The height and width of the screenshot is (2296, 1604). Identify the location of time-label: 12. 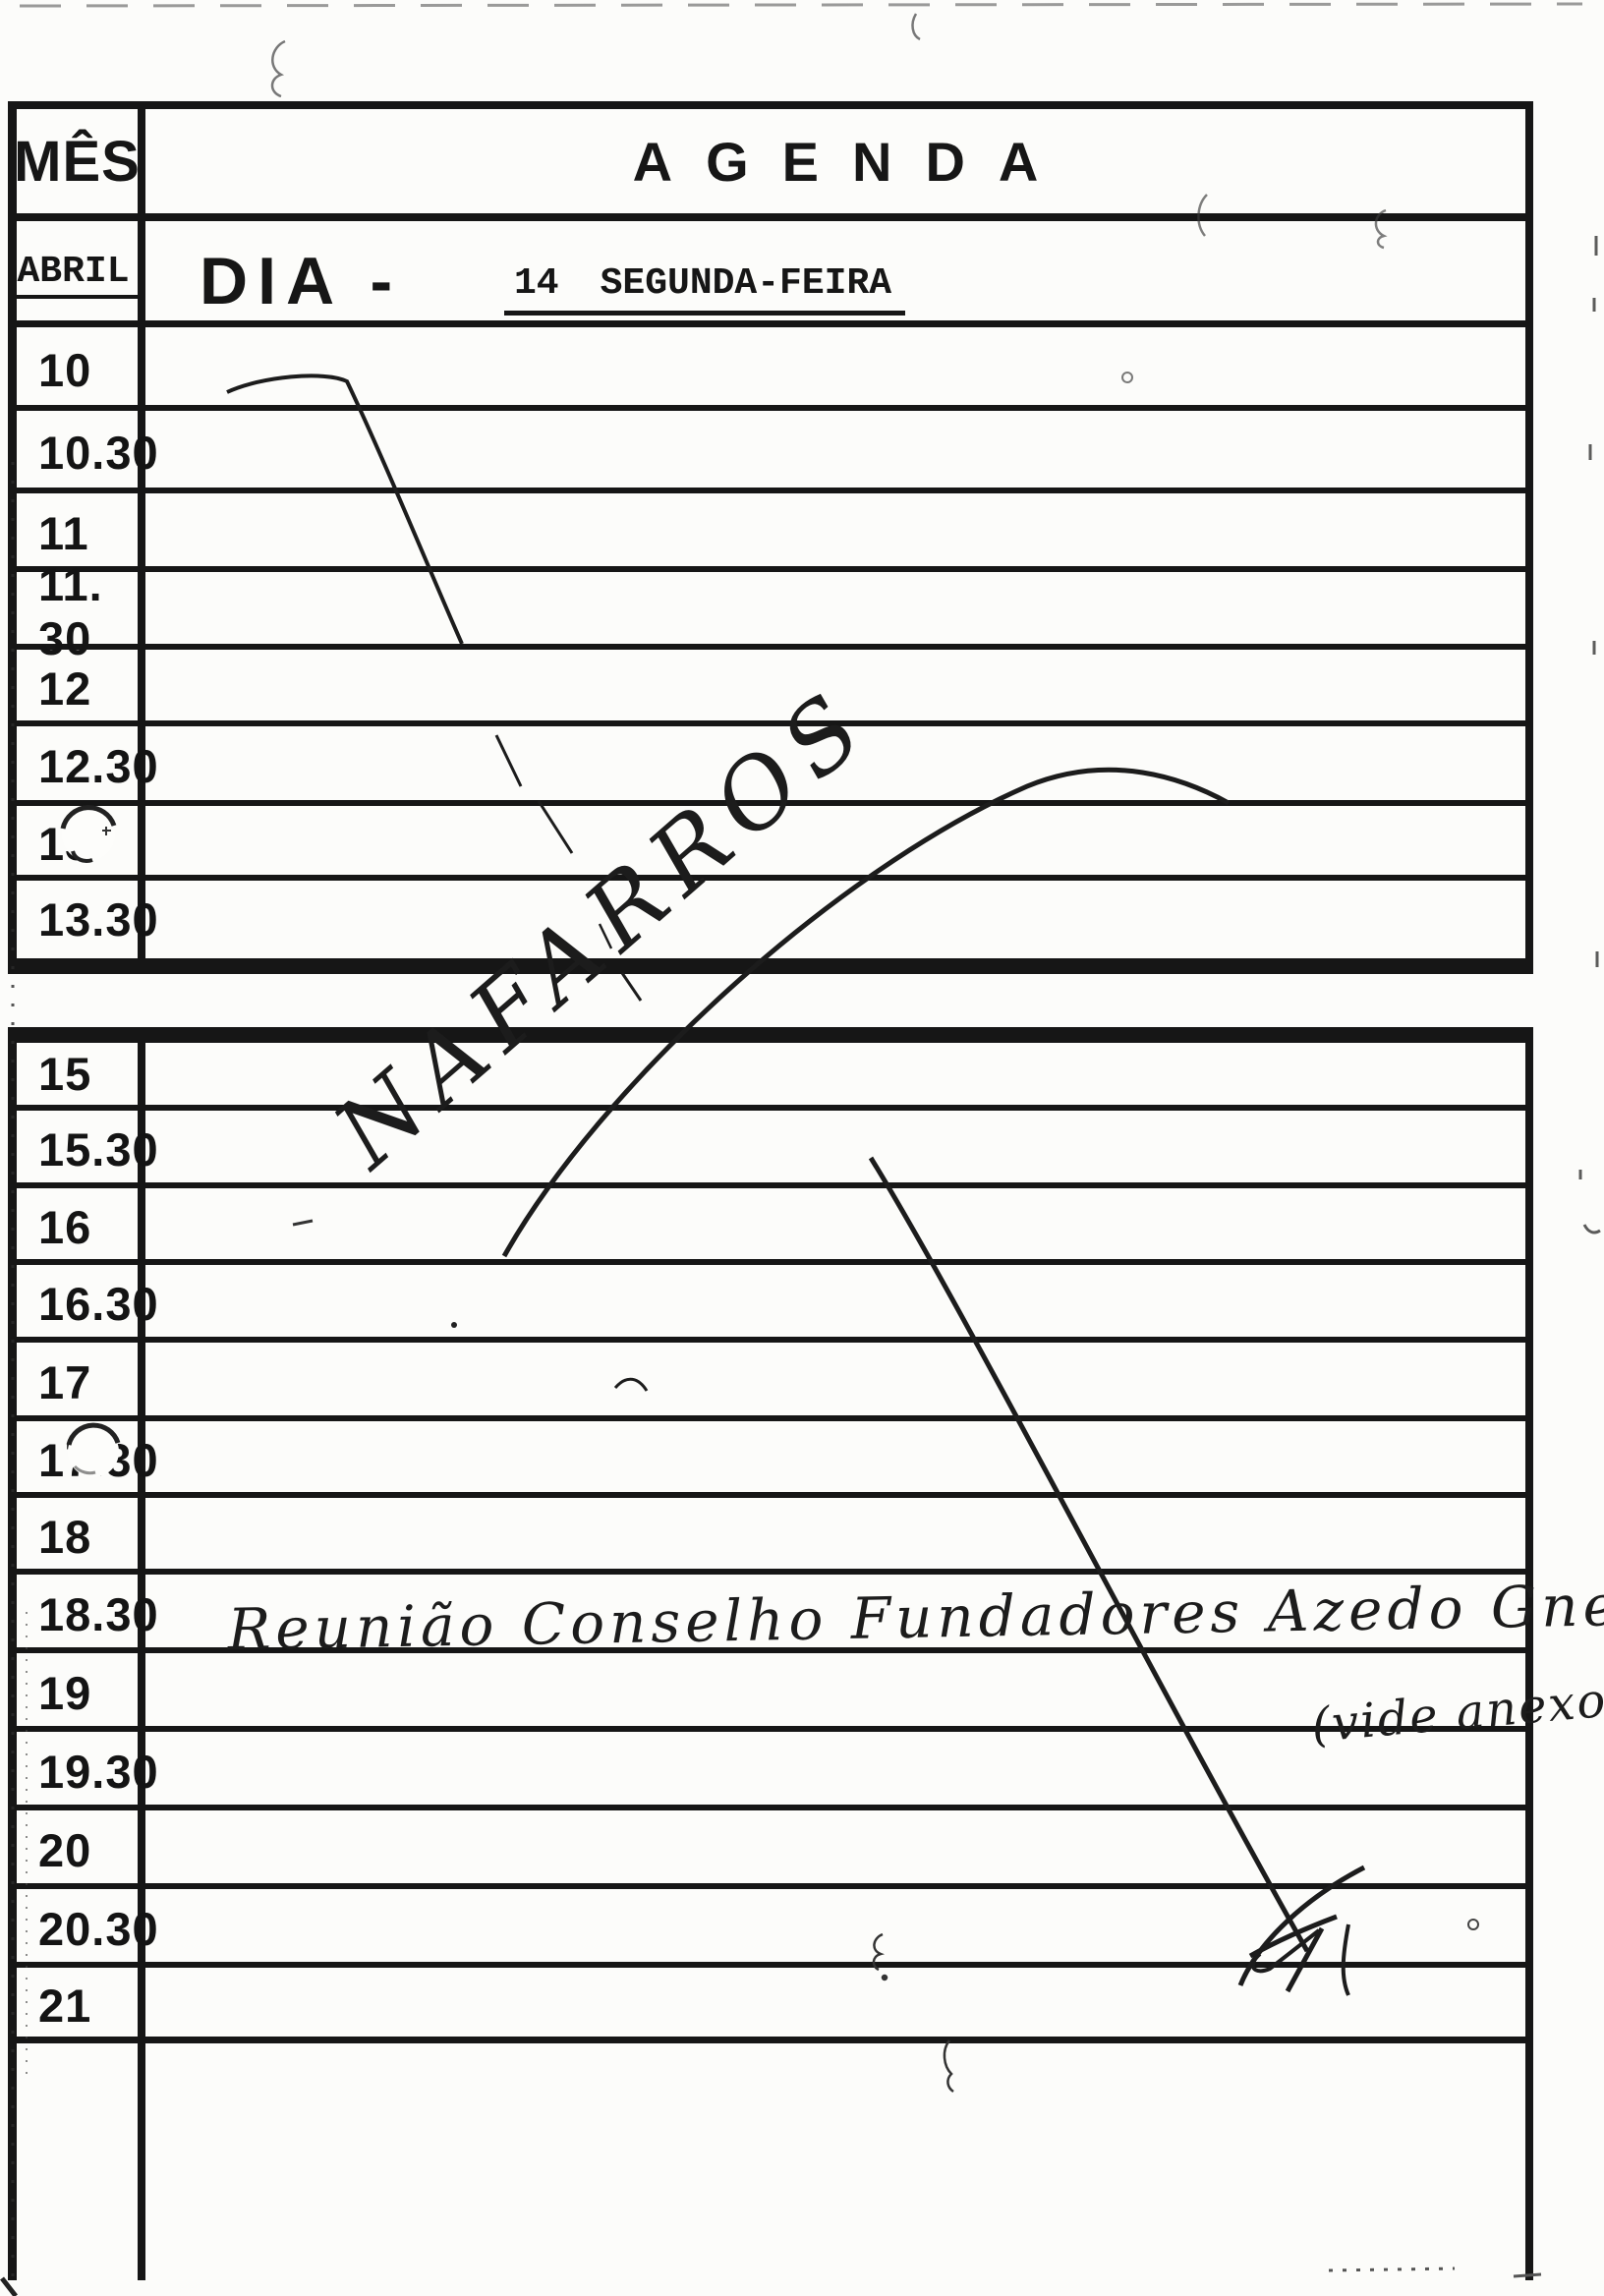
(65, 688).